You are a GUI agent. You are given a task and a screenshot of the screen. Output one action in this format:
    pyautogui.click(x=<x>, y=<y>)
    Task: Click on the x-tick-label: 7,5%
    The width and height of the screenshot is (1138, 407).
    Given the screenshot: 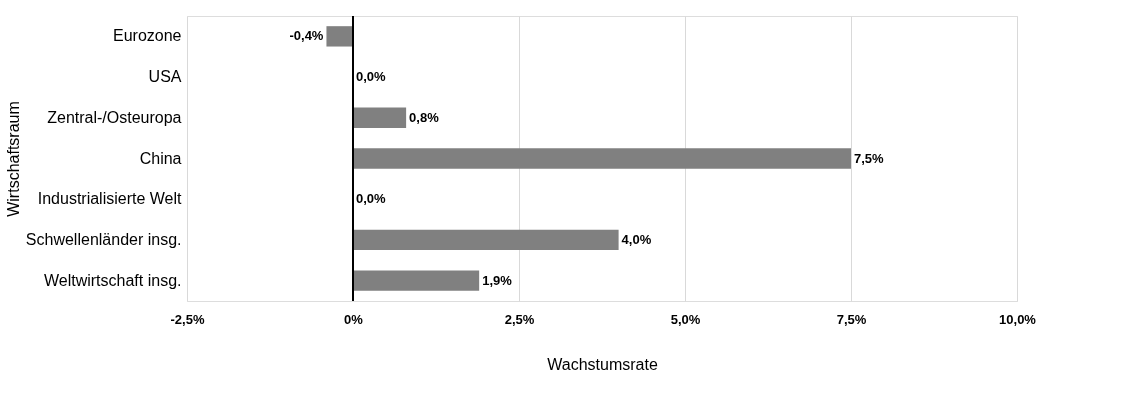 What is the action you would take?
    pyautogui.click(x=851, y=319)
    